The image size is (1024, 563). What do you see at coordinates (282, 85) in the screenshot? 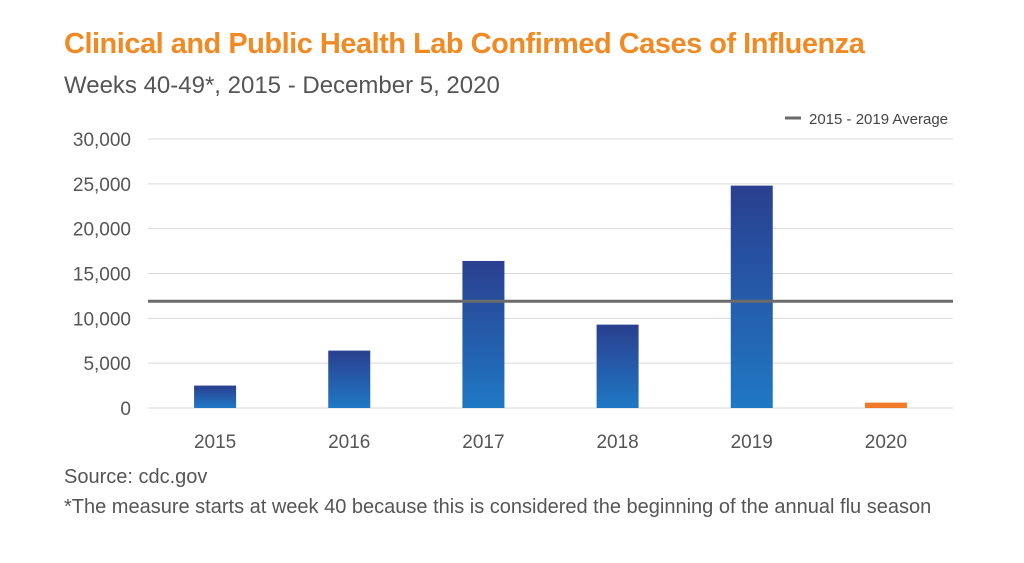
I see `chart-subtitle: Weeks 40-49*, 2015 - December 5, 2020` at bounding box center [282, 85].